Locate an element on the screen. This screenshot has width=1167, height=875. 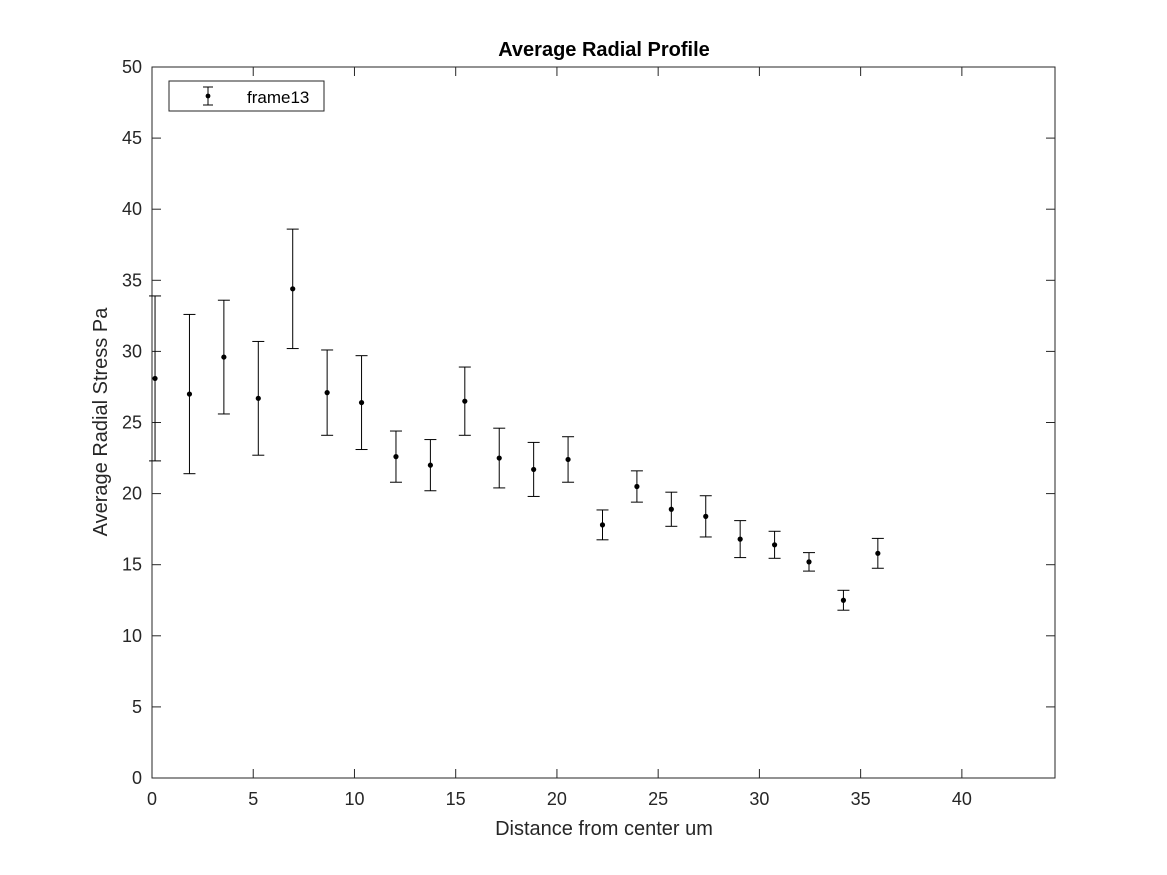
y-tick-label: 20 is located at coordinates (132, 494).